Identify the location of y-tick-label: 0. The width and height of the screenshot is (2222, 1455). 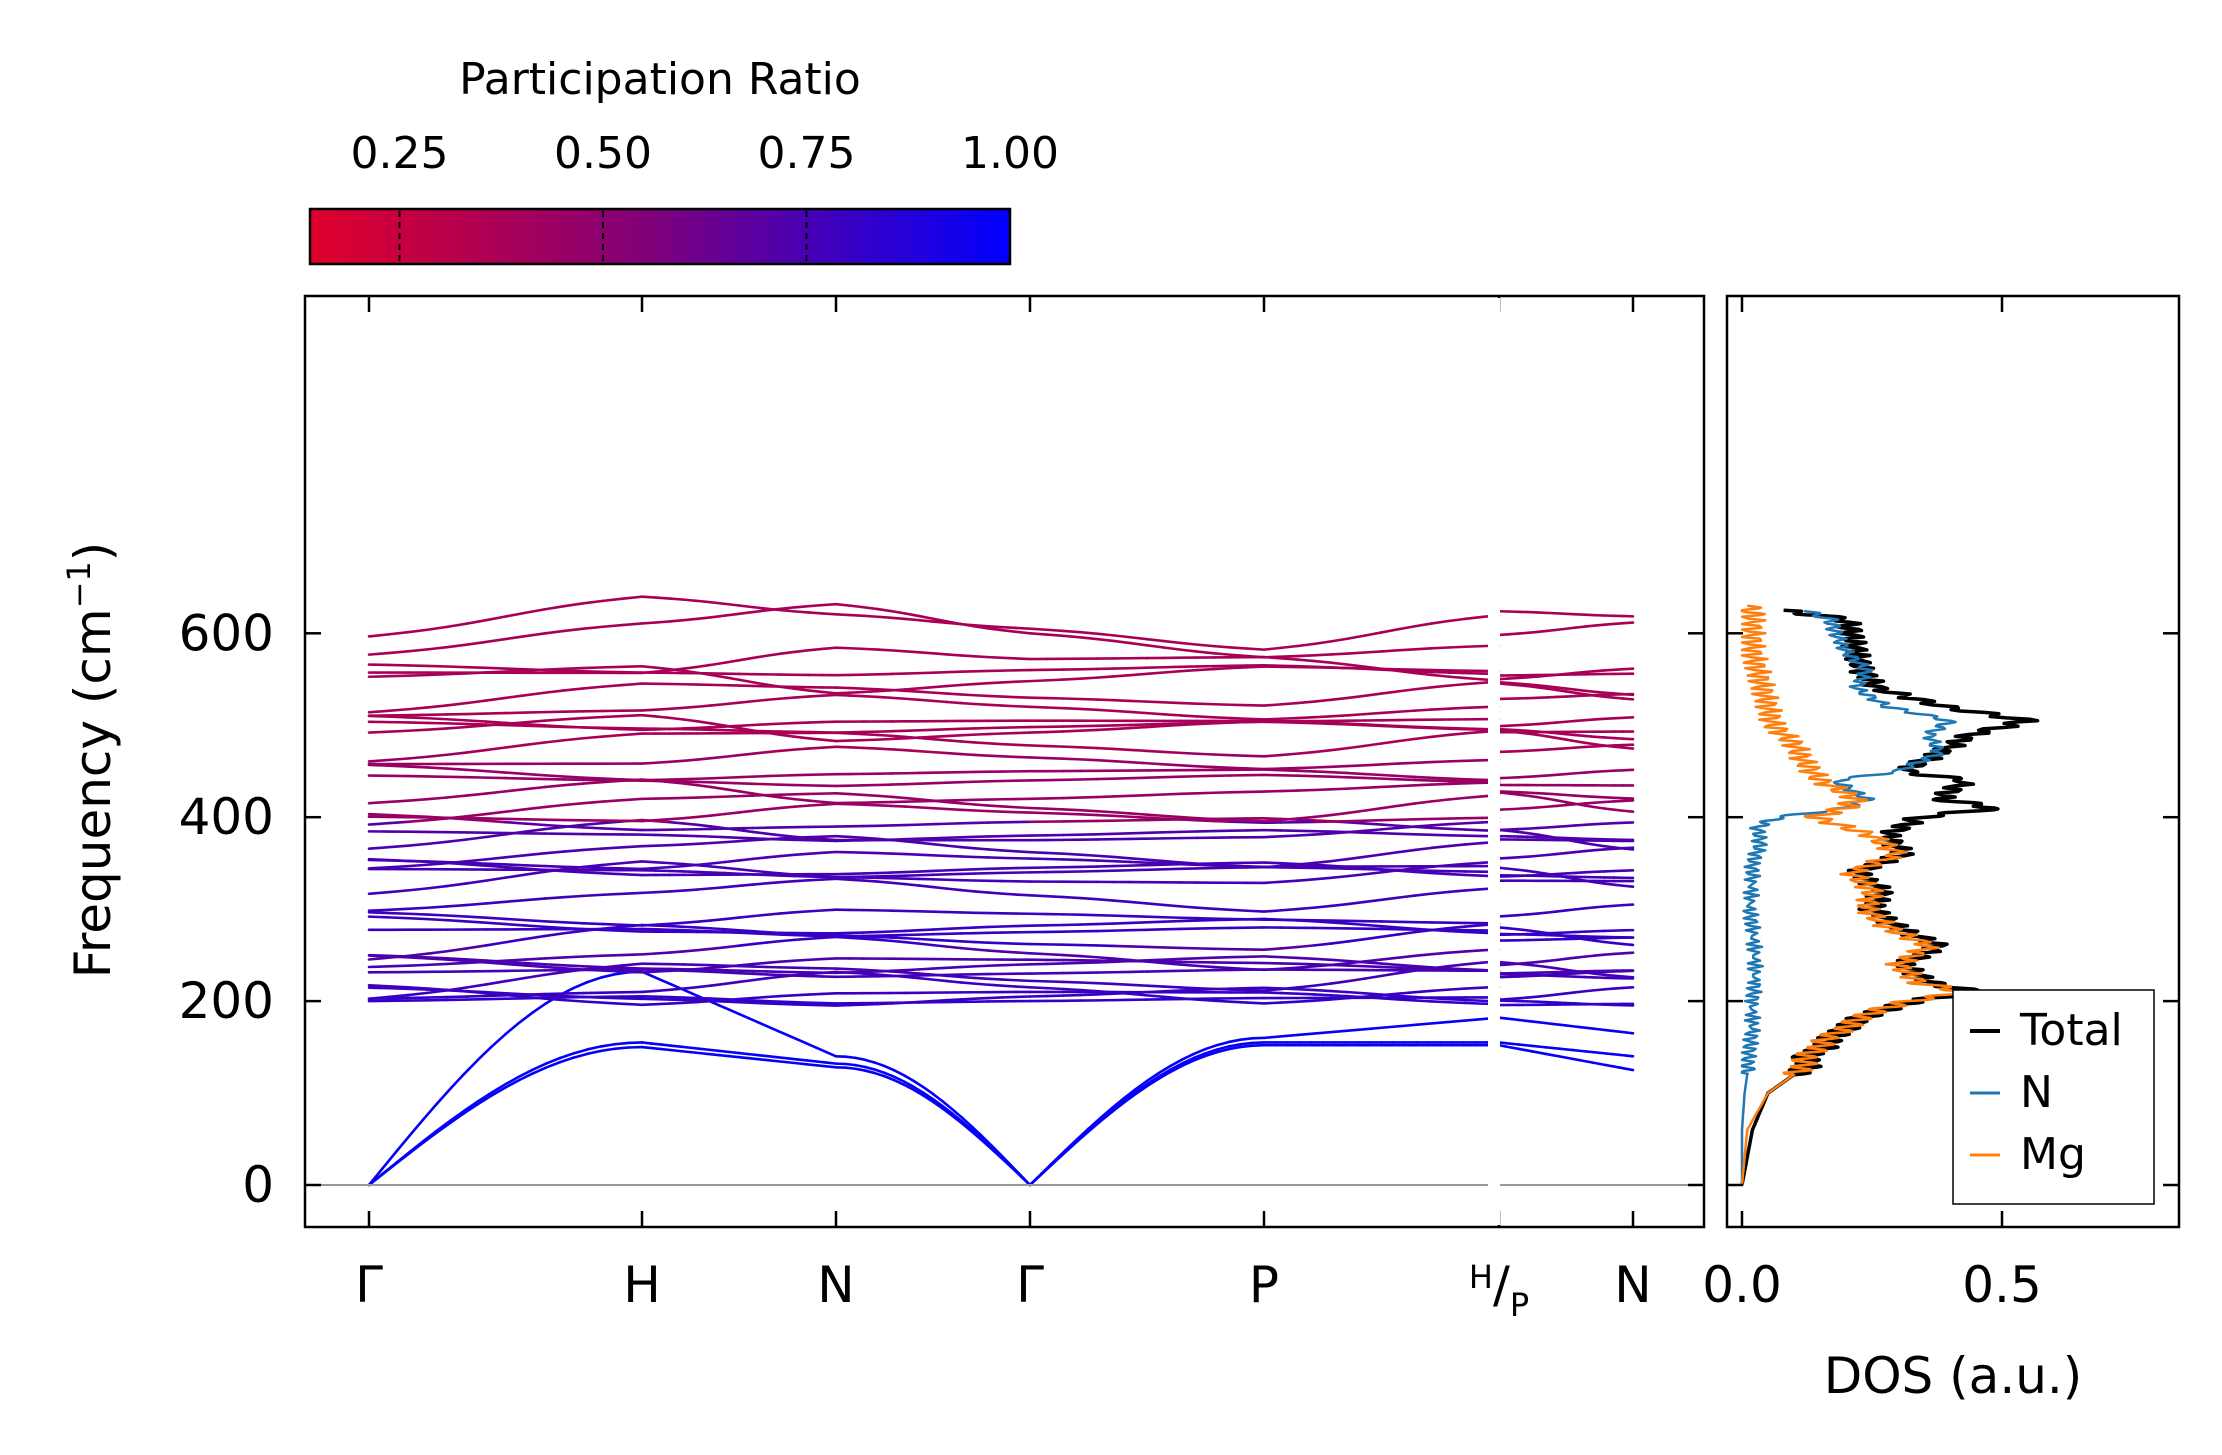
(258, 1185).